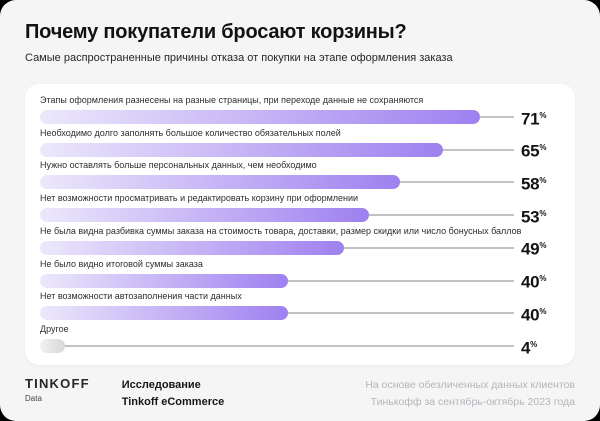 Image resolution: width=600 pixels, height=421 pixels. Describe the element at coordinates (530, 184) in the screenshot. I see `bar-value-number: 58` at that location.